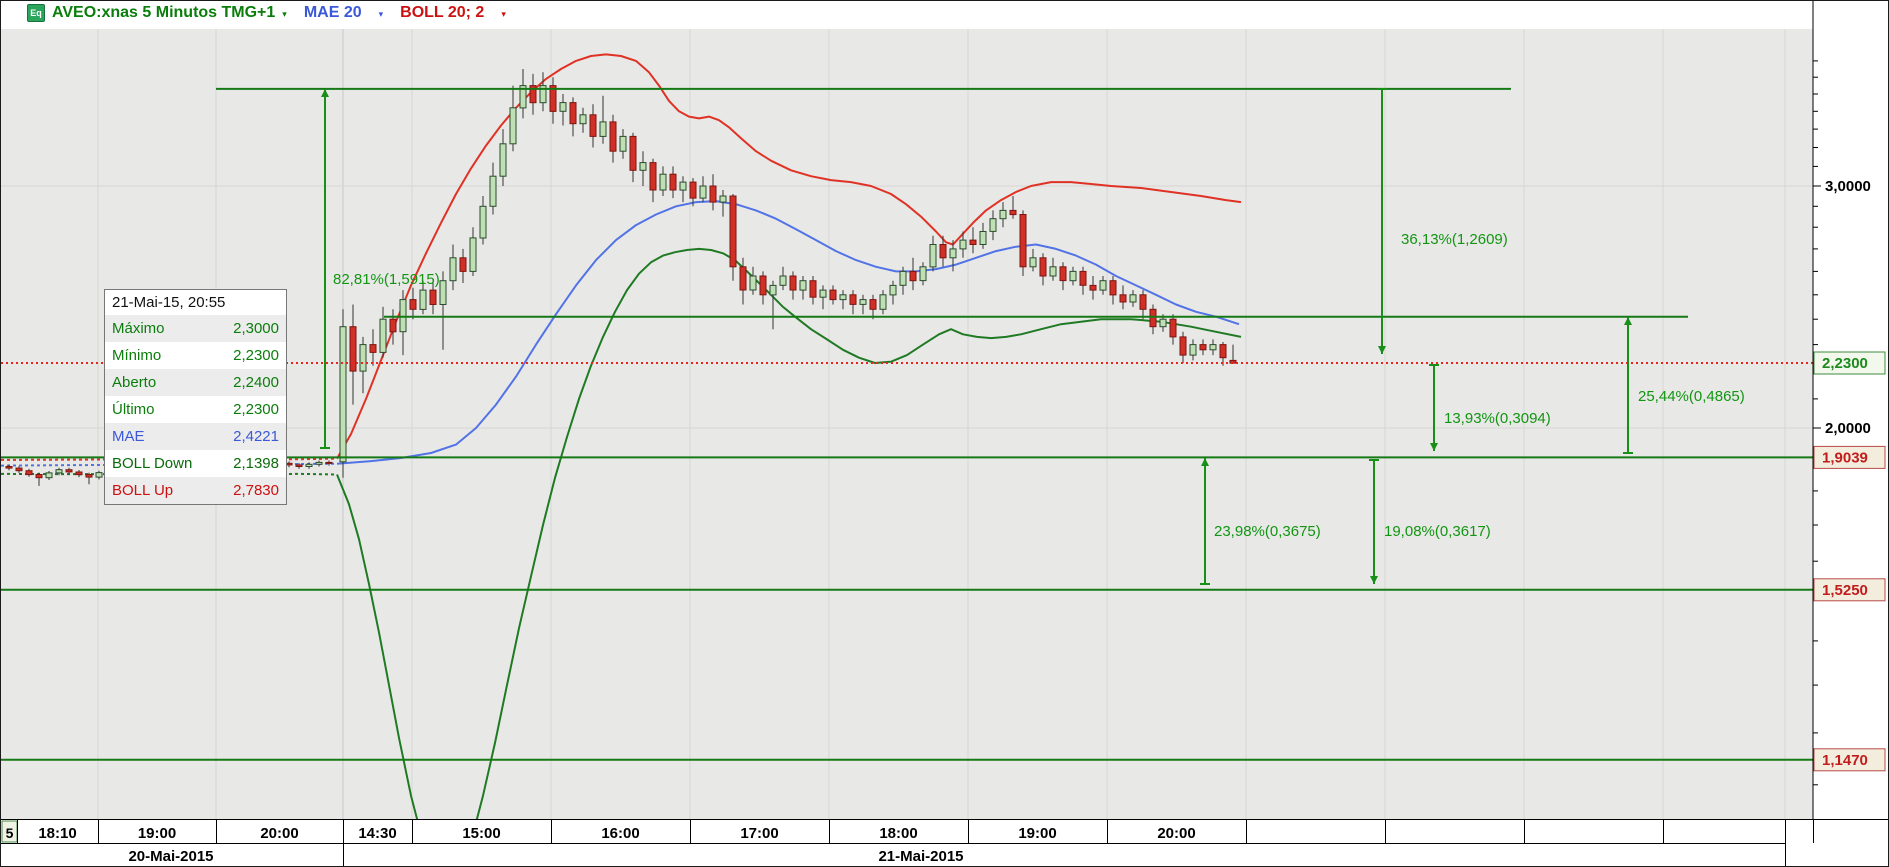 The width and height of the screenshot is (1889, 867). What do you see at coordinates (898, 833) in the screenshot?
I see `svg-text: 18:00` at bounding box center [898, 833].